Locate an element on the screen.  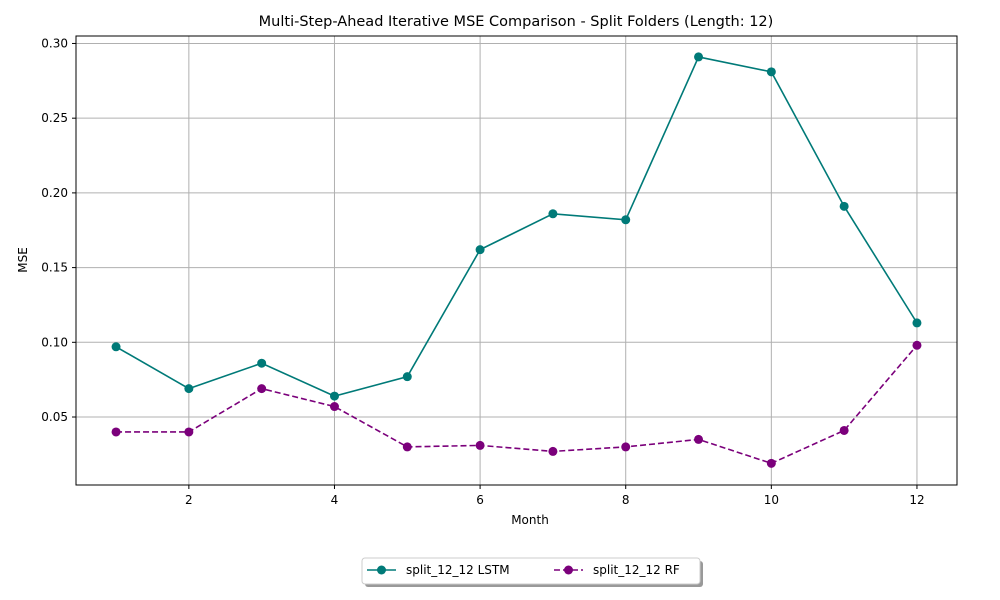
x-tick-label: 4 is located at coordinates (335, 500).